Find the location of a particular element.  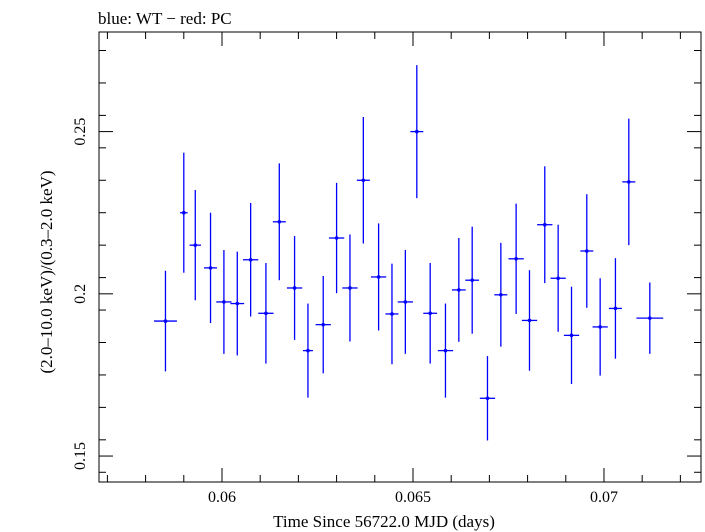

y-tick-label: 0.15 is located at coordinates (80, 456).